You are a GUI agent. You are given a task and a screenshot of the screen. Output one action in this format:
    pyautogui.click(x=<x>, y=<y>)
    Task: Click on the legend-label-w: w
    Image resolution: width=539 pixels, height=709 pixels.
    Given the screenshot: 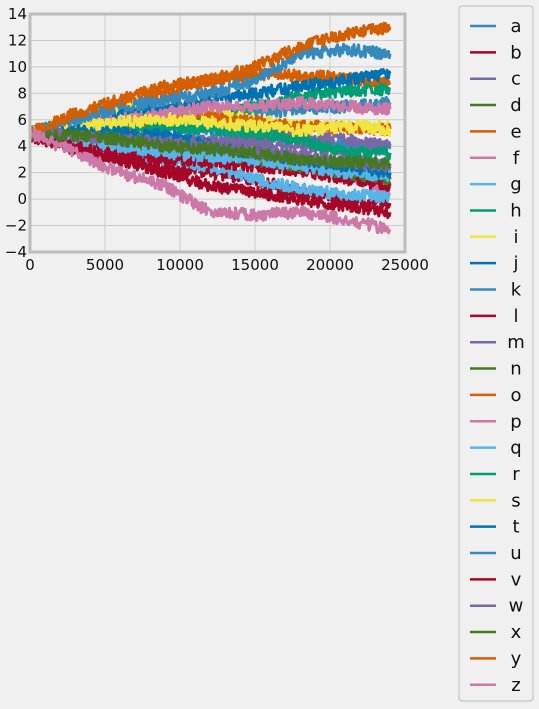 What is the action you would take?
    pyautogui.click(x=516, y=606)
    